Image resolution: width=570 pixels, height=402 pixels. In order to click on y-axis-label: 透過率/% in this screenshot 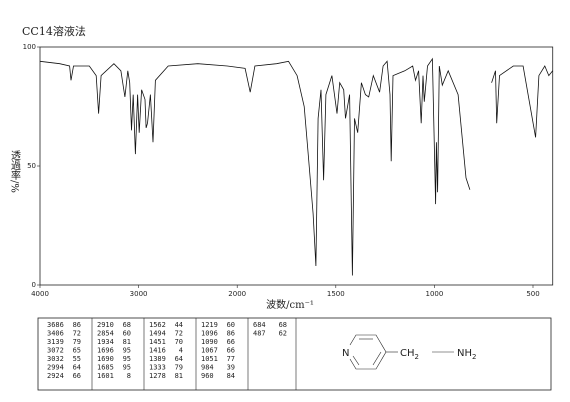, I will do `click(15, 171)`.